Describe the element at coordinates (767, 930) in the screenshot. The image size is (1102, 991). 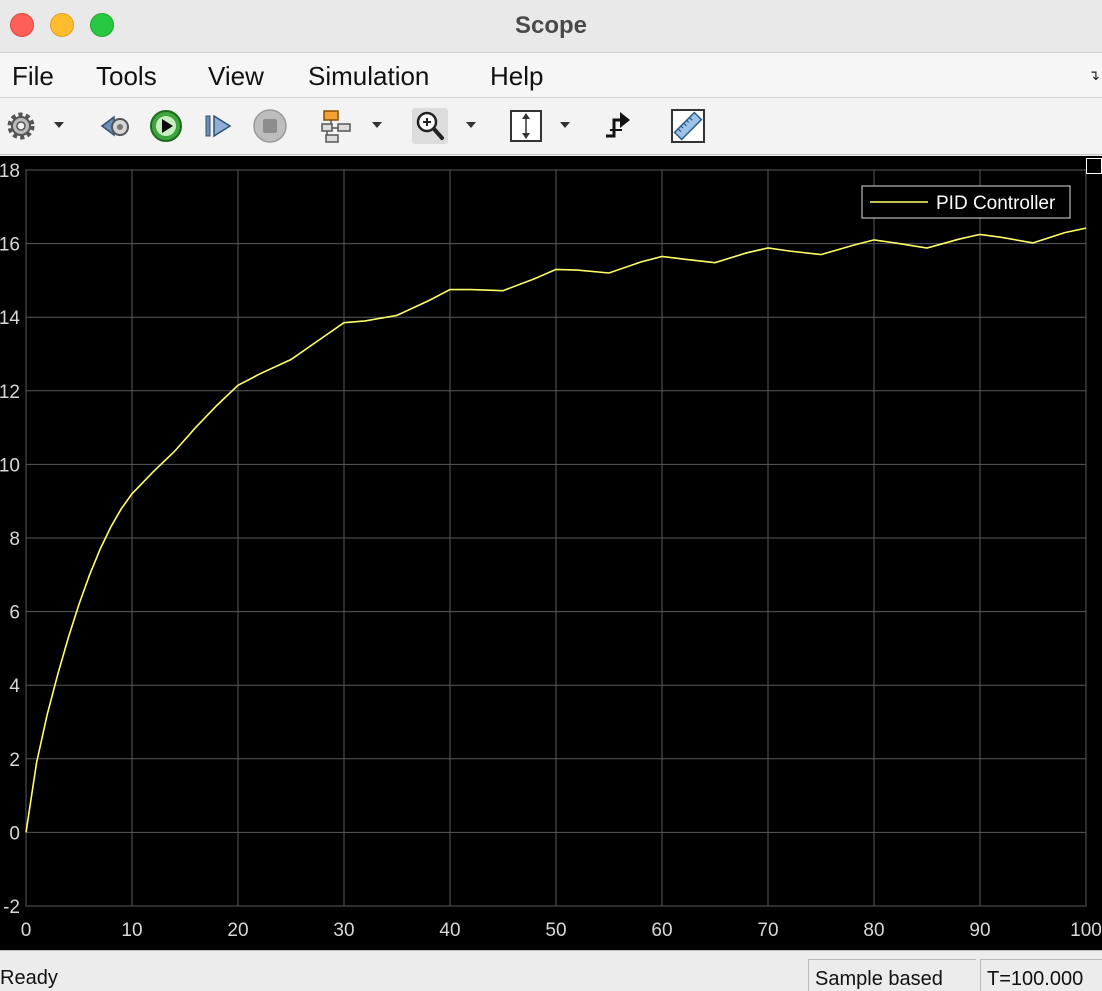
I see `x-tick-label: 70` at that location.